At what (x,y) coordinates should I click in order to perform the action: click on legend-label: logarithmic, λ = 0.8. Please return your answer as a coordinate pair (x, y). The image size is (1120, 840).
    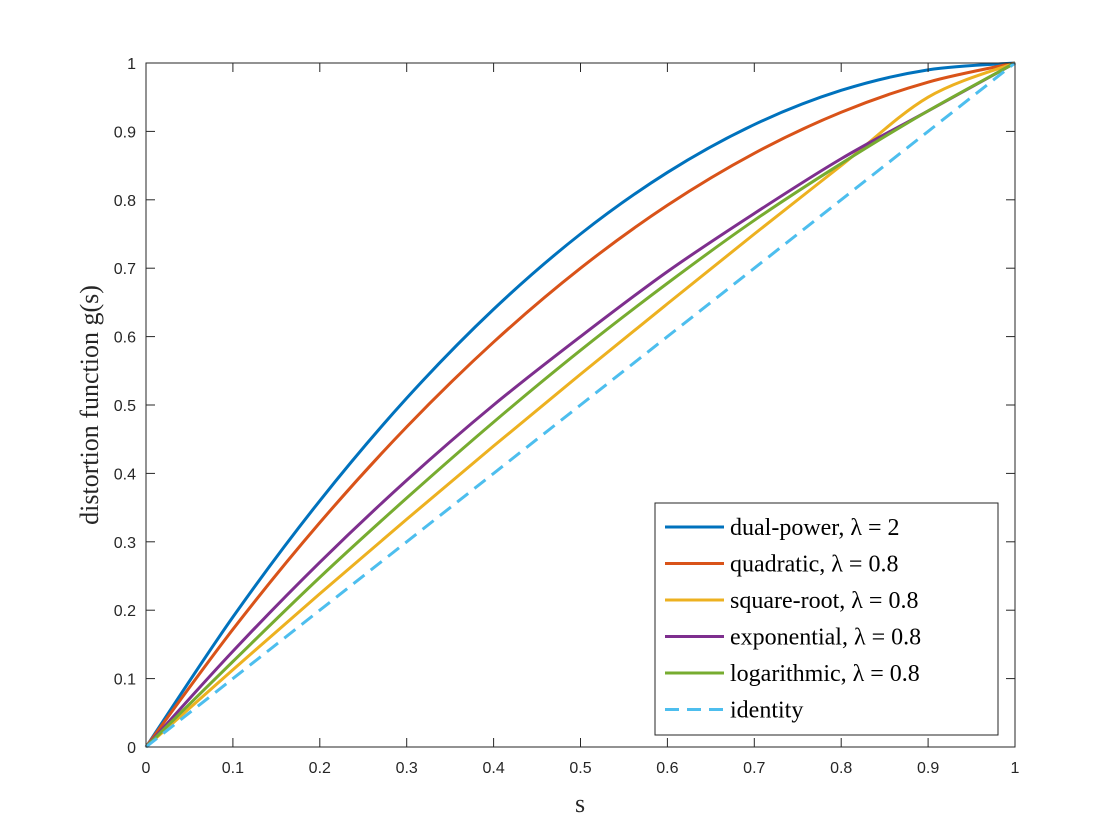
    Looking at the image, I should click on (825, 674).